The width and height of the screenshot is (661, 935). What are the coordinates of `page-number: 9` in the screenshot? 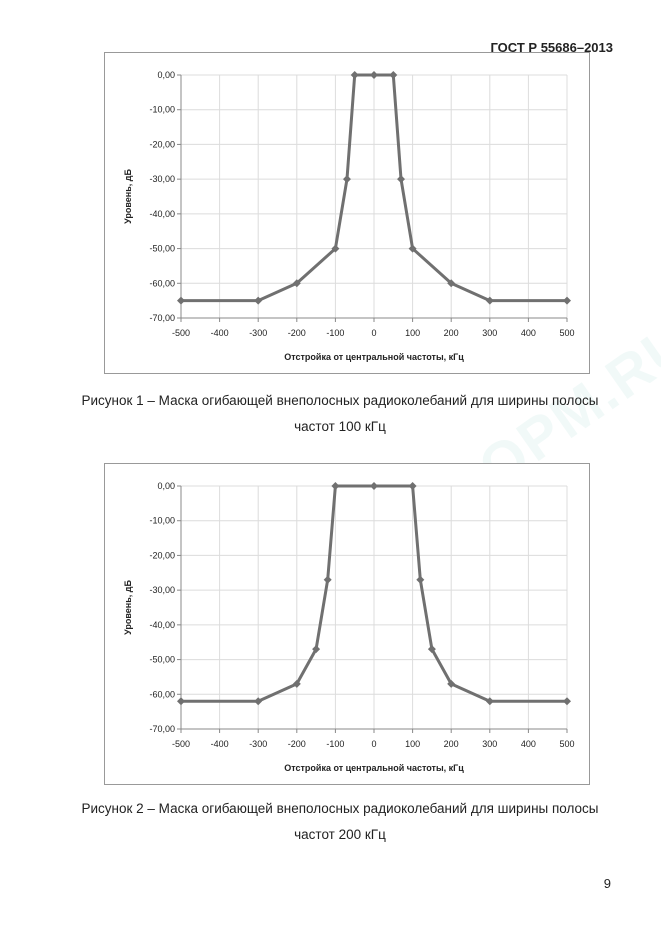 It's located at (607, 883).